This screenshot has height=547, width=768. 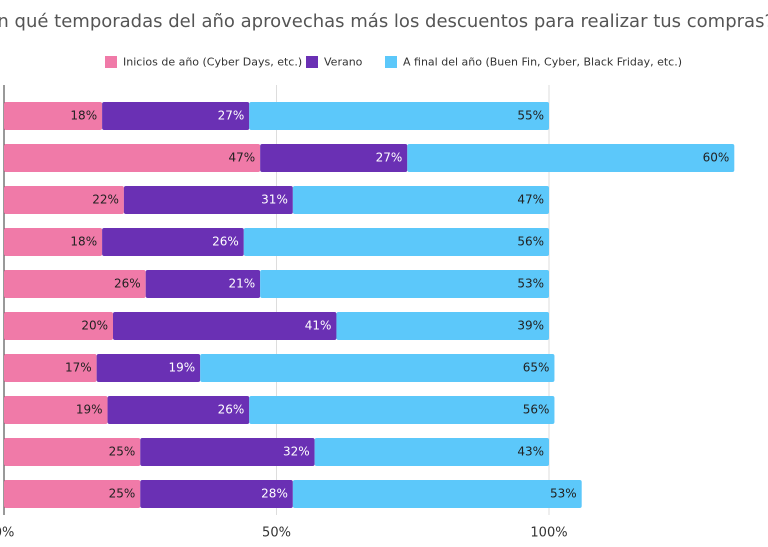 What do you see at coordinates (343, 62) in the screenshot?
I see `legend-label: Verano` at bounding box center [343, 62].